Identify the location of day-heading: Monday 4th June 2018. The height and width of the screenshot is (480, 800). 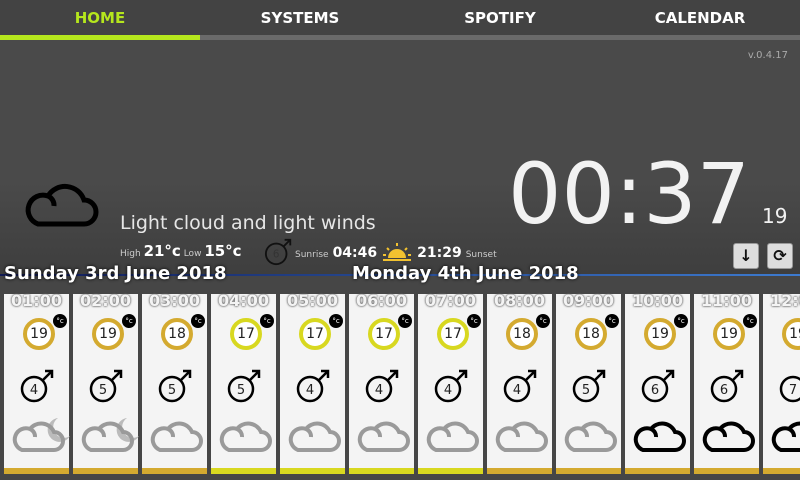
(465, 273).